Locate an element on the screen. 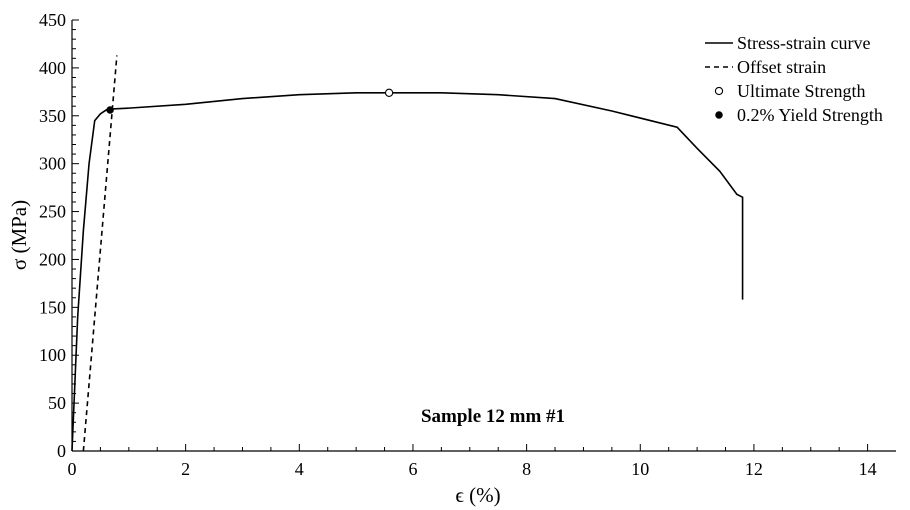 The width and height of the screenshot is (910, 510). legend-label: Offset strain is located at coordinates (781, 67).